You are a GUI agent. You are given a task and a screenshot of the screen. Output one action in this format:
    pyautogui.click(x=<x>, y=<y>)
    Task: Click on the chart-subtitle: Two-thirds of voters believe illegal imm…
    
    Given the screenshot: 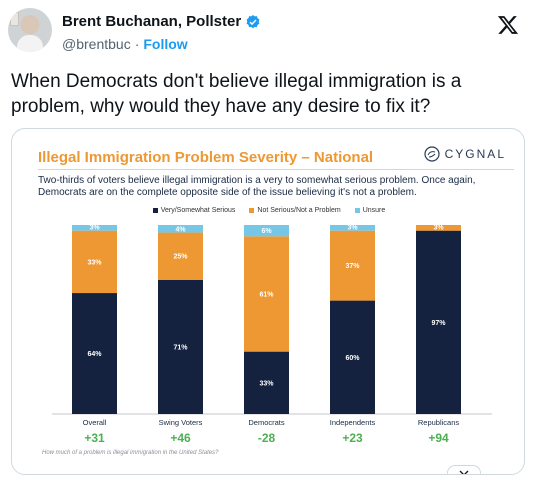 What is the action you would take?
    pyautogui.click(x=257, y=186)
    